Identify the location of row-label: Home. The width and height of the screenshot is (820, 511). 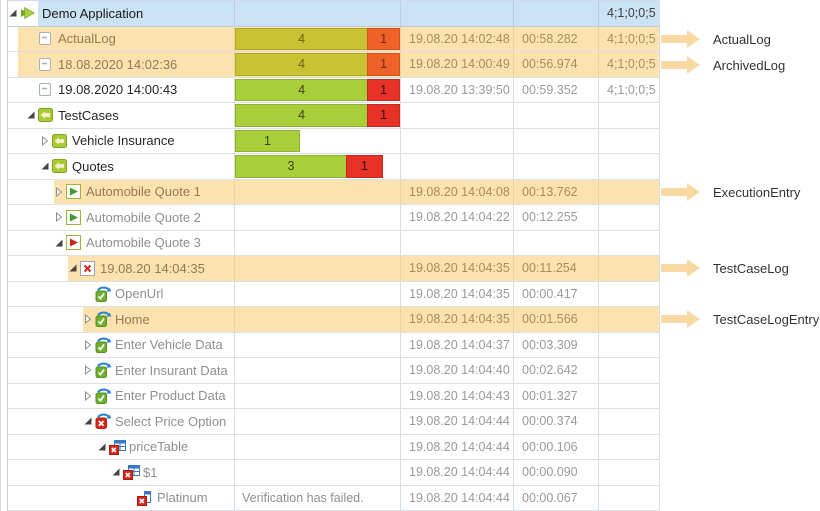
(132, 319).